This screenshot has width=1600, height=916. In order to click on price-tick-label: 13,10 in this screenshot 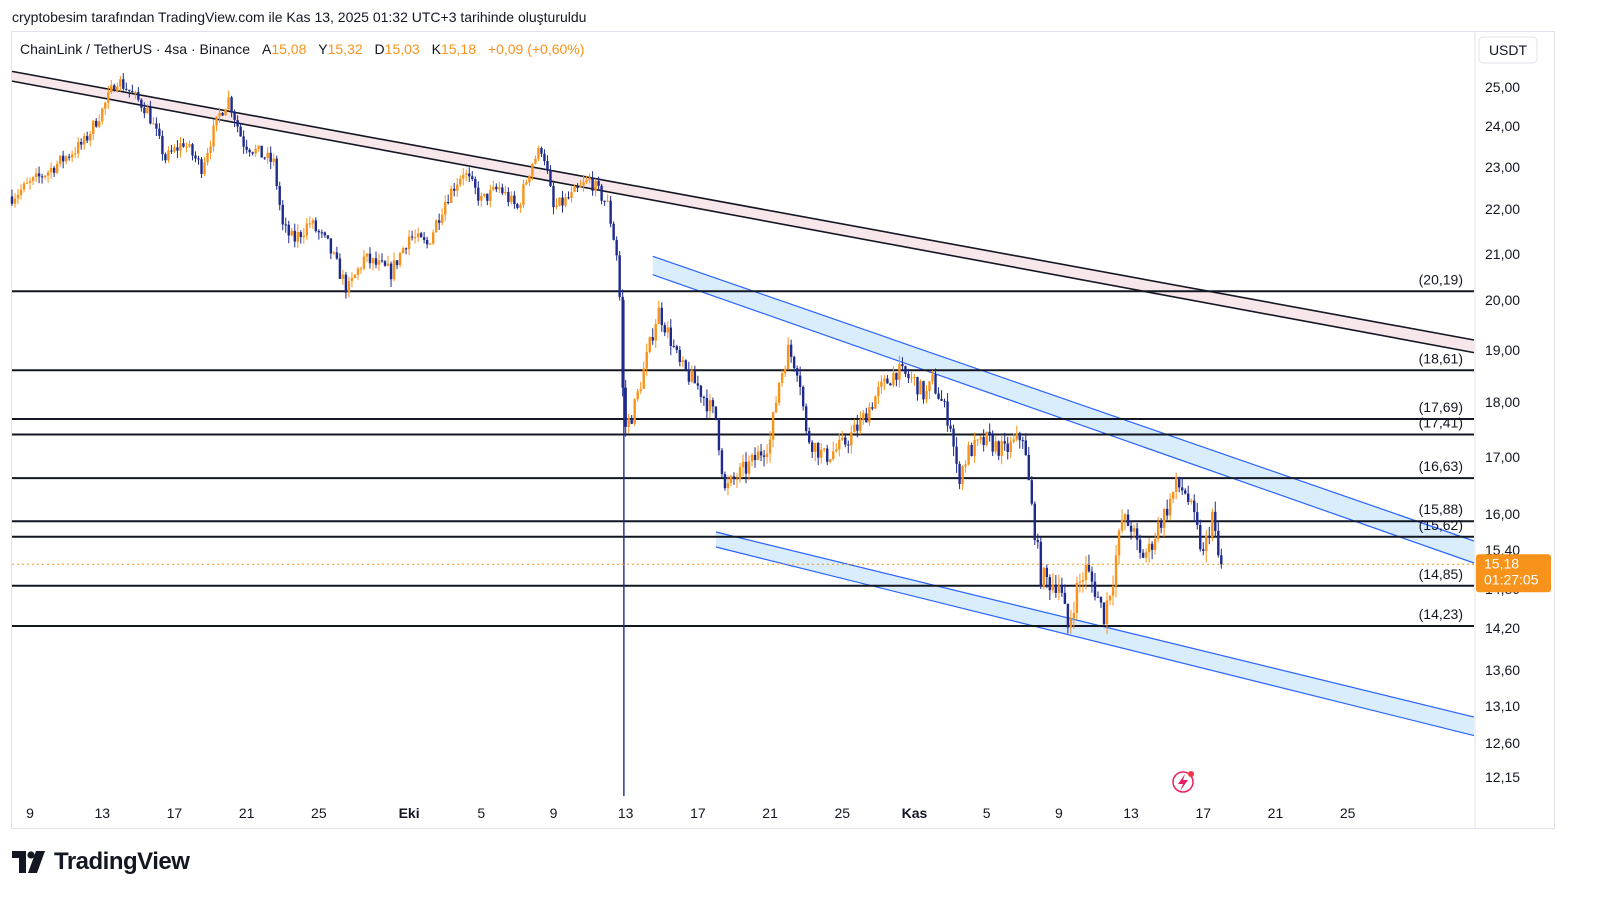, I will do `click(1502, 706)`.